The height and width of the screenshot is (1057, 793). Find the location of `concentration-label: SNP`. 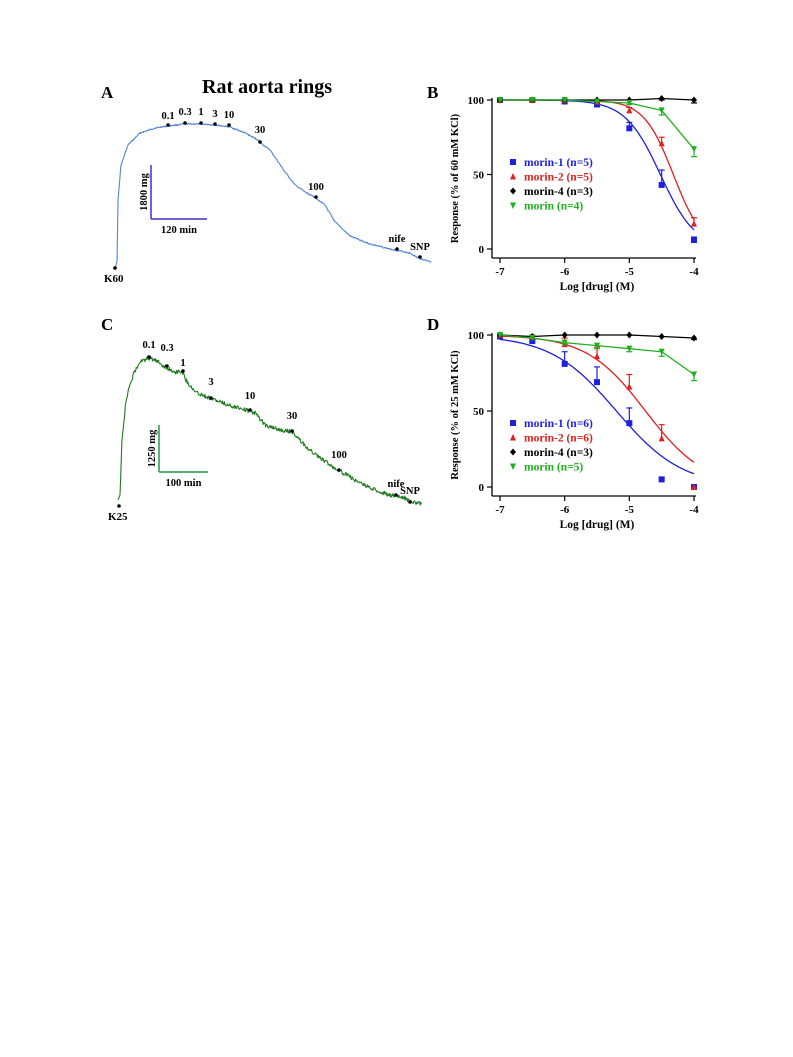

concentration-label: SNP is located at coordinates (420, 247).